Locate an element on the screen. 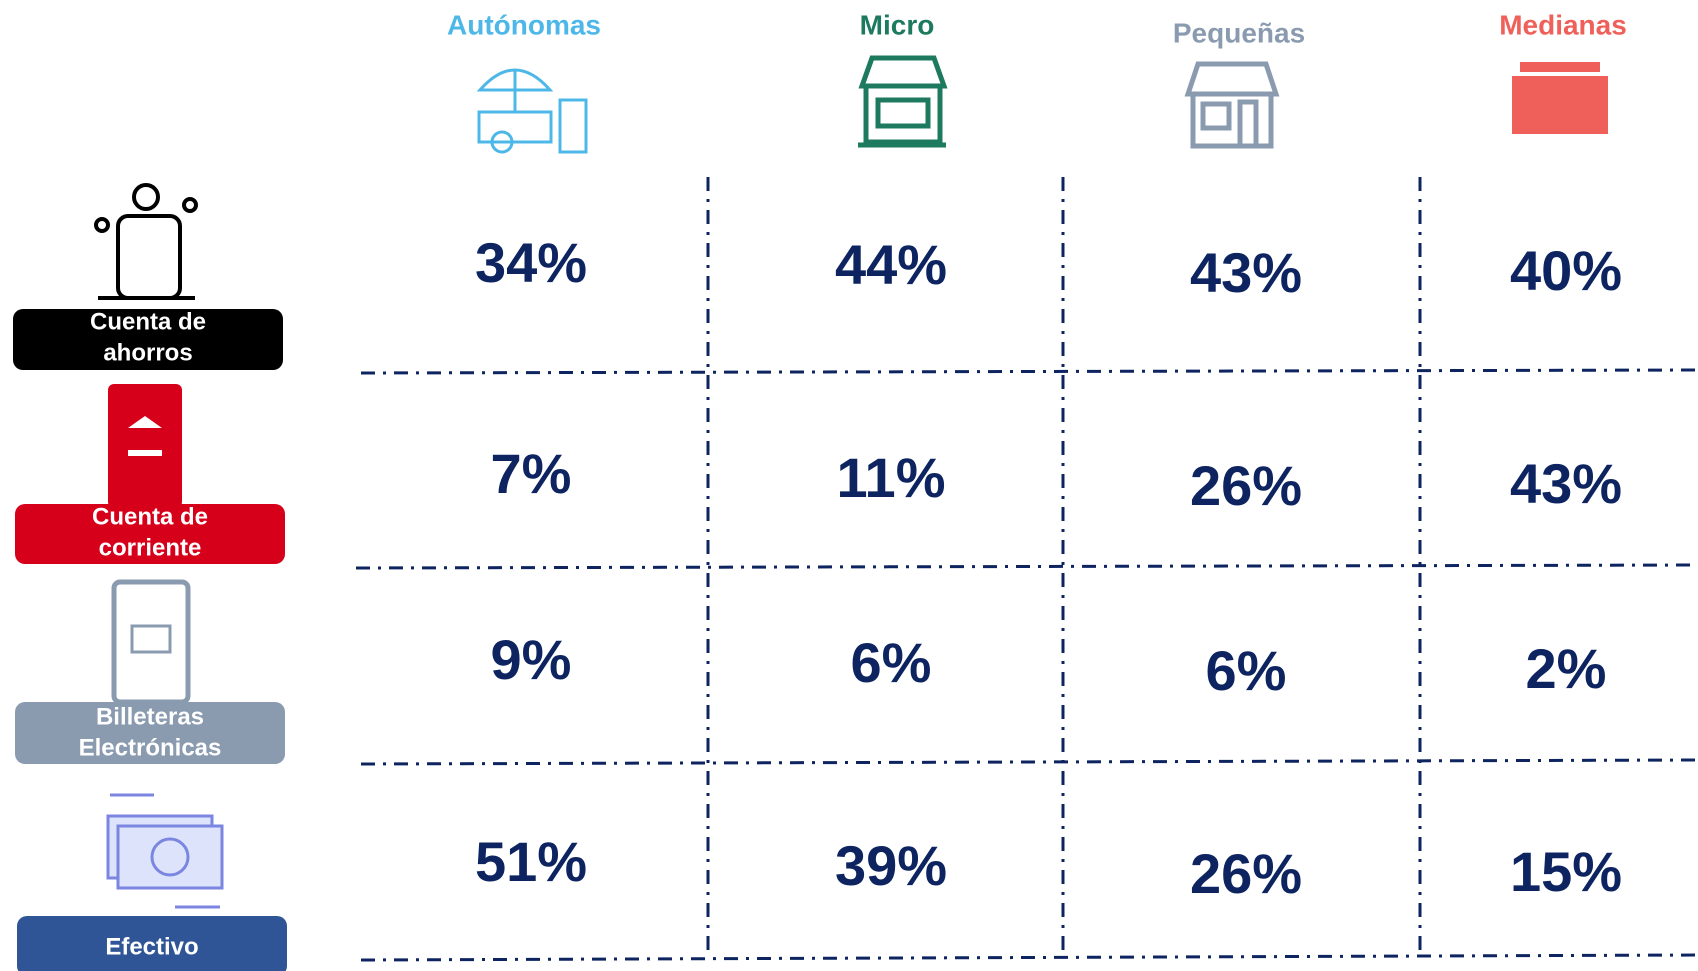  cell-value: 9% is located at coordinates (531, 659).